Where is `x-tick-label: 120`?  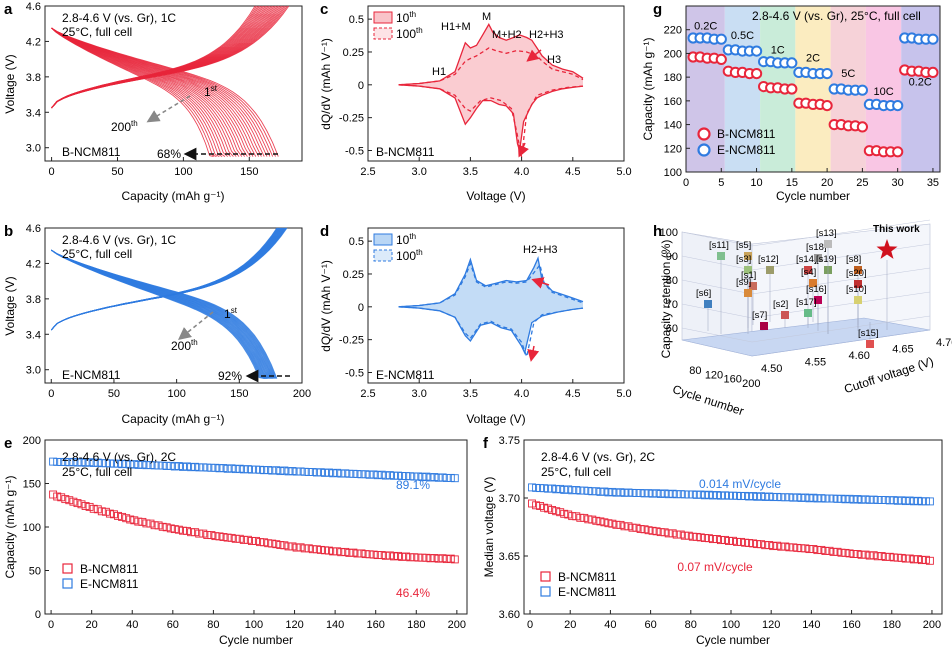
x-tick-label: 120 is located at coordinates (294, 625).